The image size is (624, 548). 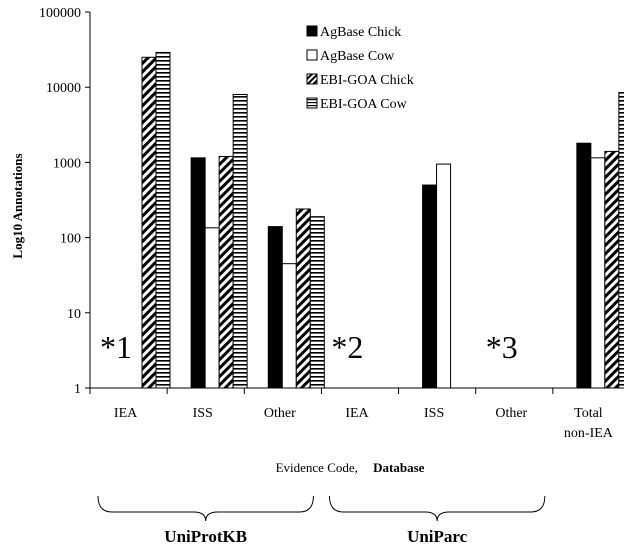 What do you see at coordinates (502, 347) in the screenshot?
I see `annotation-label: *3` at bounding box center [502, 347].